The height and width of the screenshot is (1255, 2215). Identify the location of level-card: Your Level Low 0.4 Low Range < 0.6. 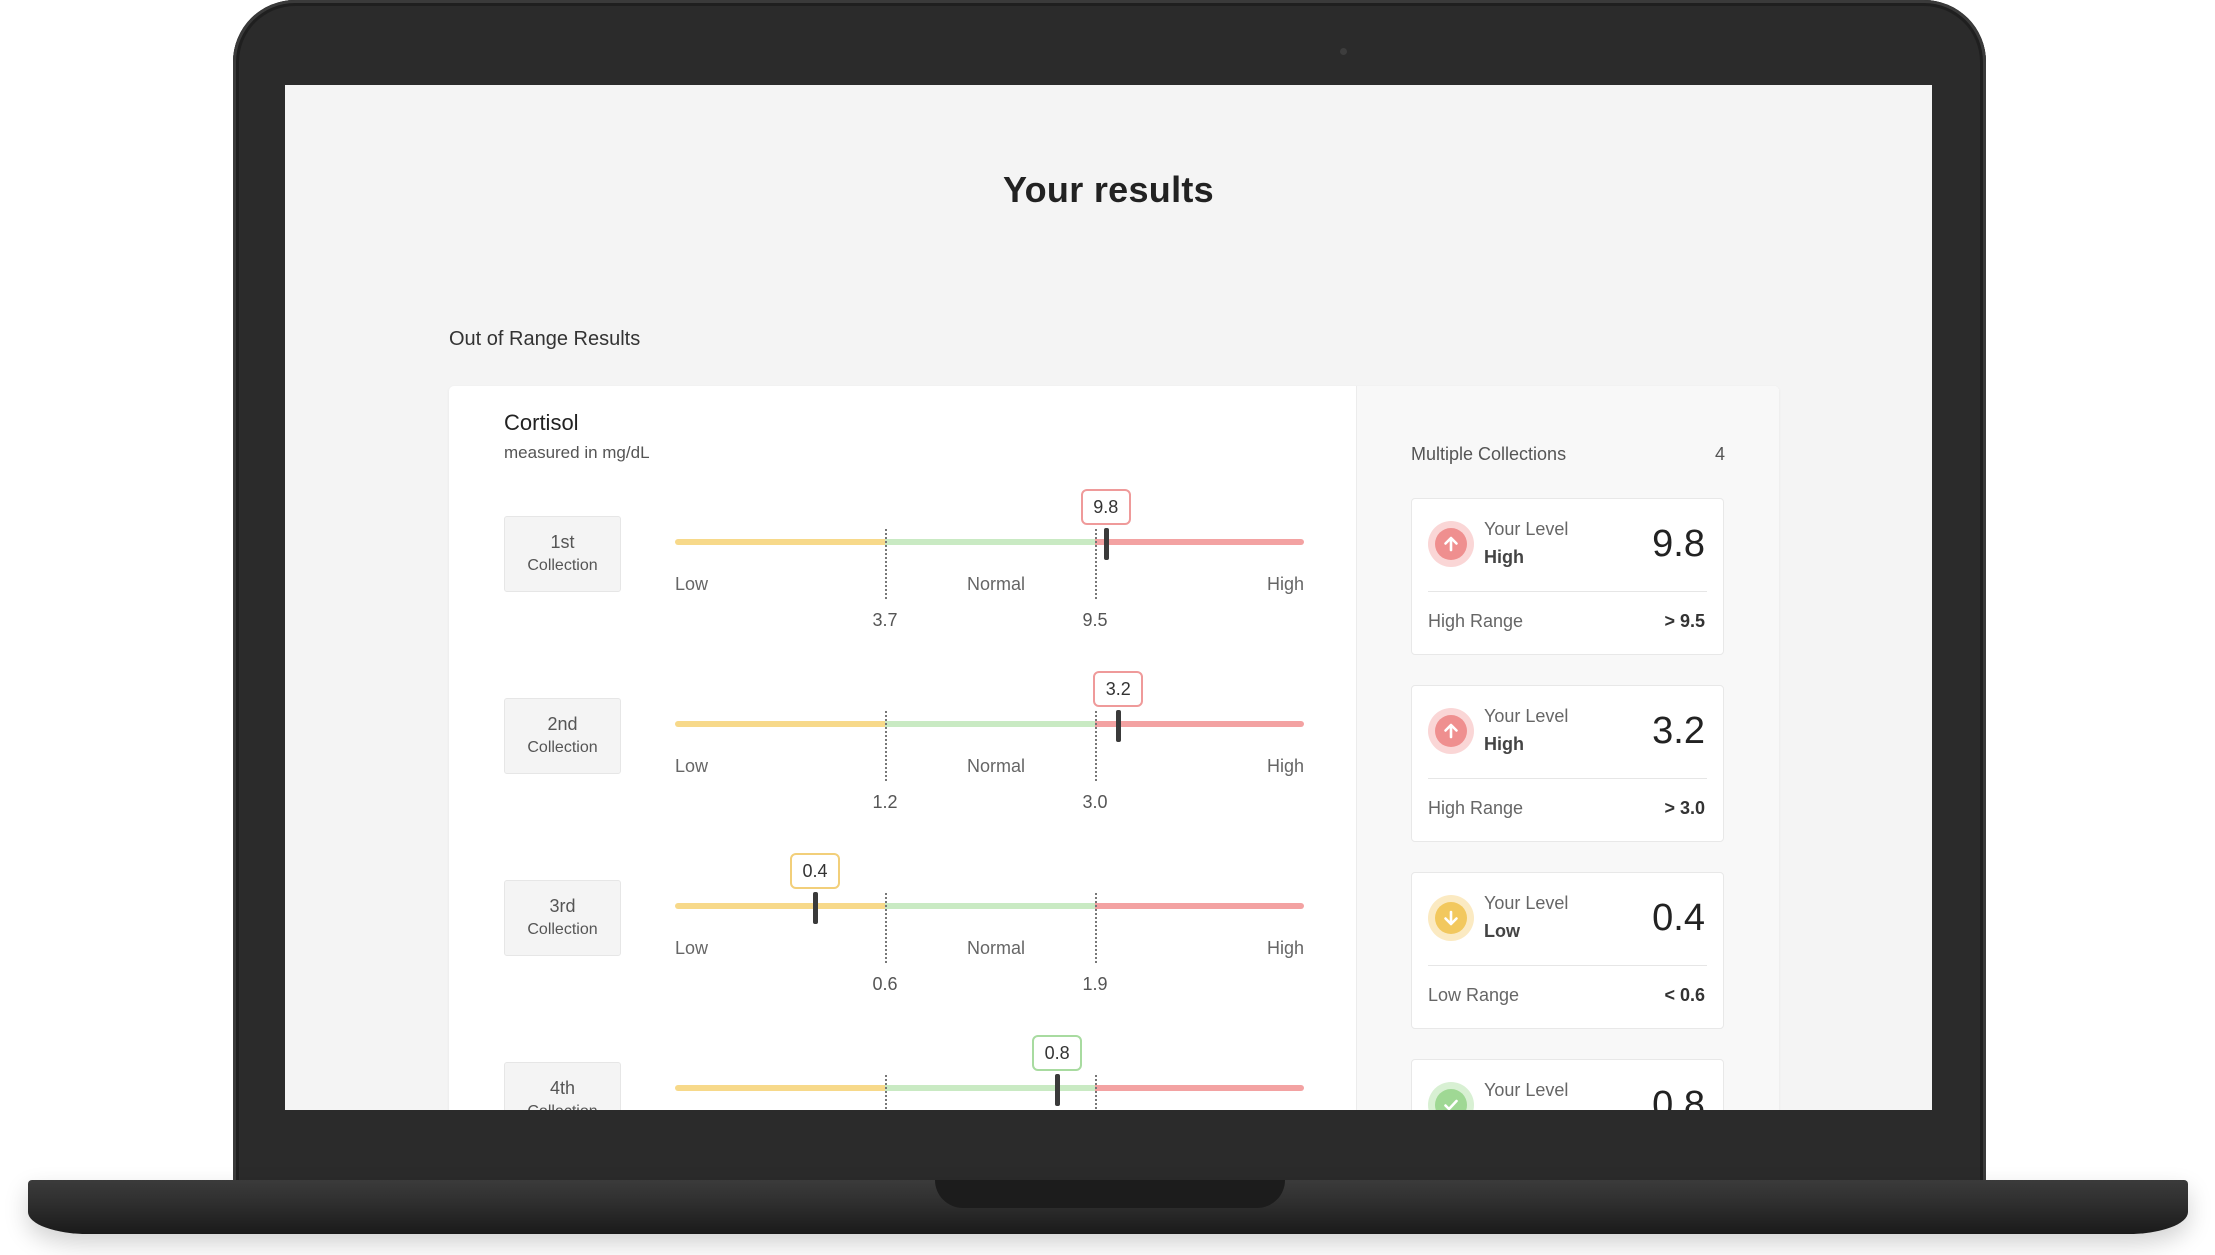
(1567, 950).